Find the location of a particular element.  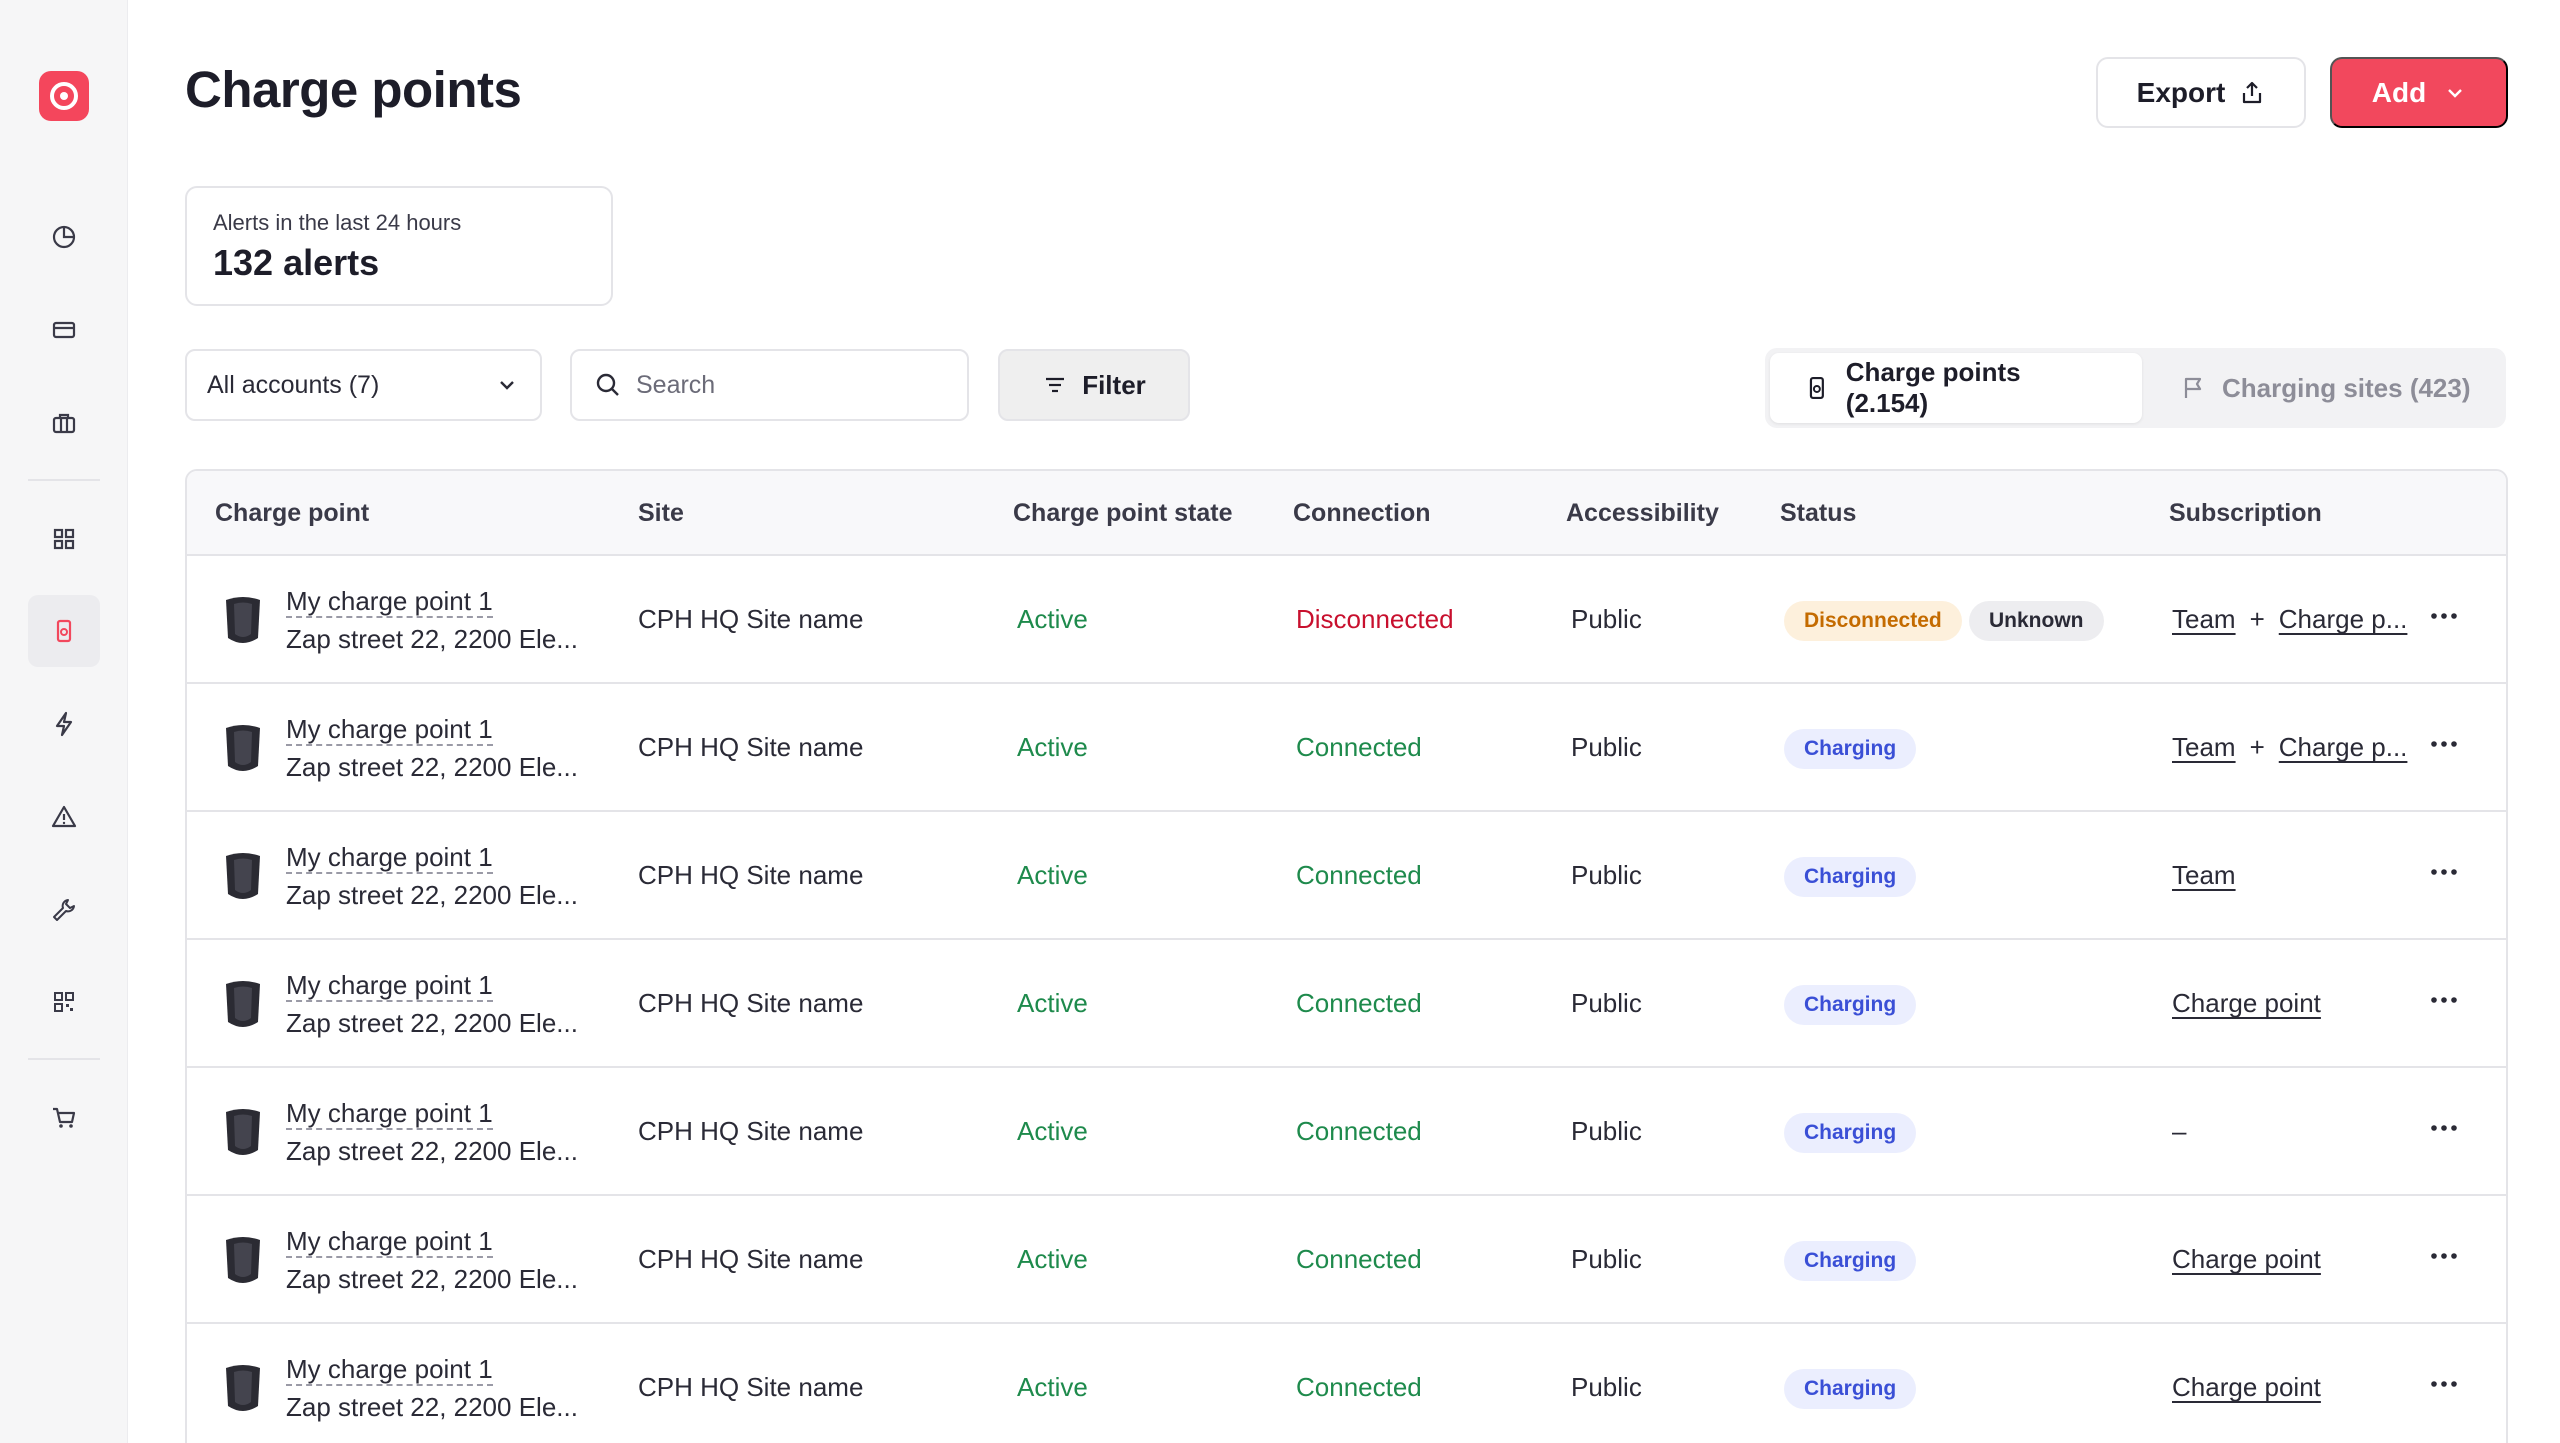

logo-icon is located at coordinates (64, 96).